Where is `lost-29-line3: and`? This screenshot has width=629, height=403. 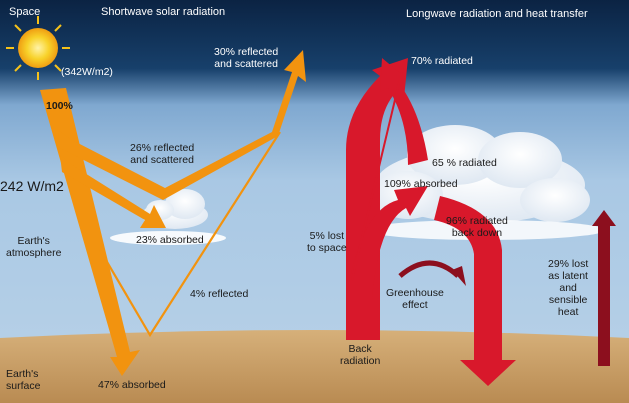
lost-29-line3: and is located at coordinates (568, 288).